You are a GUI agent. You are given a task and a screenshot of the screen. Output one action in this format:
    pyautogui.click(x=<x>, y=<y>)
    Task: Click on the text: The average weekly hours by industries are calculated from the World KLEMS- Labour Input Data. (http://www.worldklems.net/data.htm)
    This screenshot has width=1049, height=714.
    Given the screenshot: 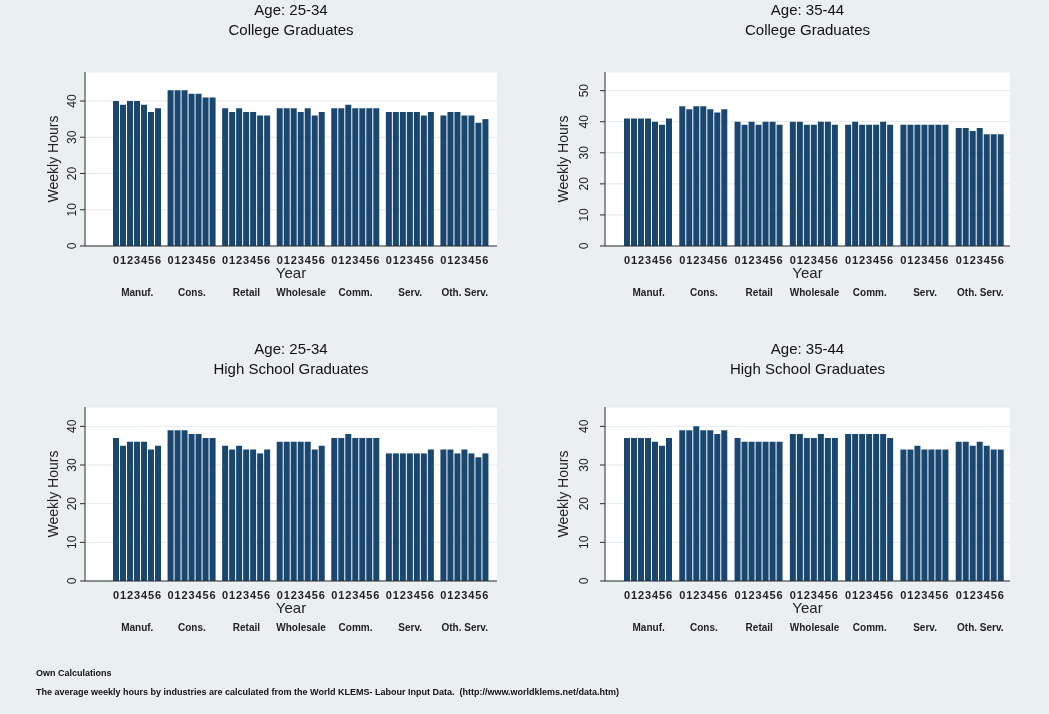 What is the action you would take?
    pyautogui.click(x=328, y=692)
    